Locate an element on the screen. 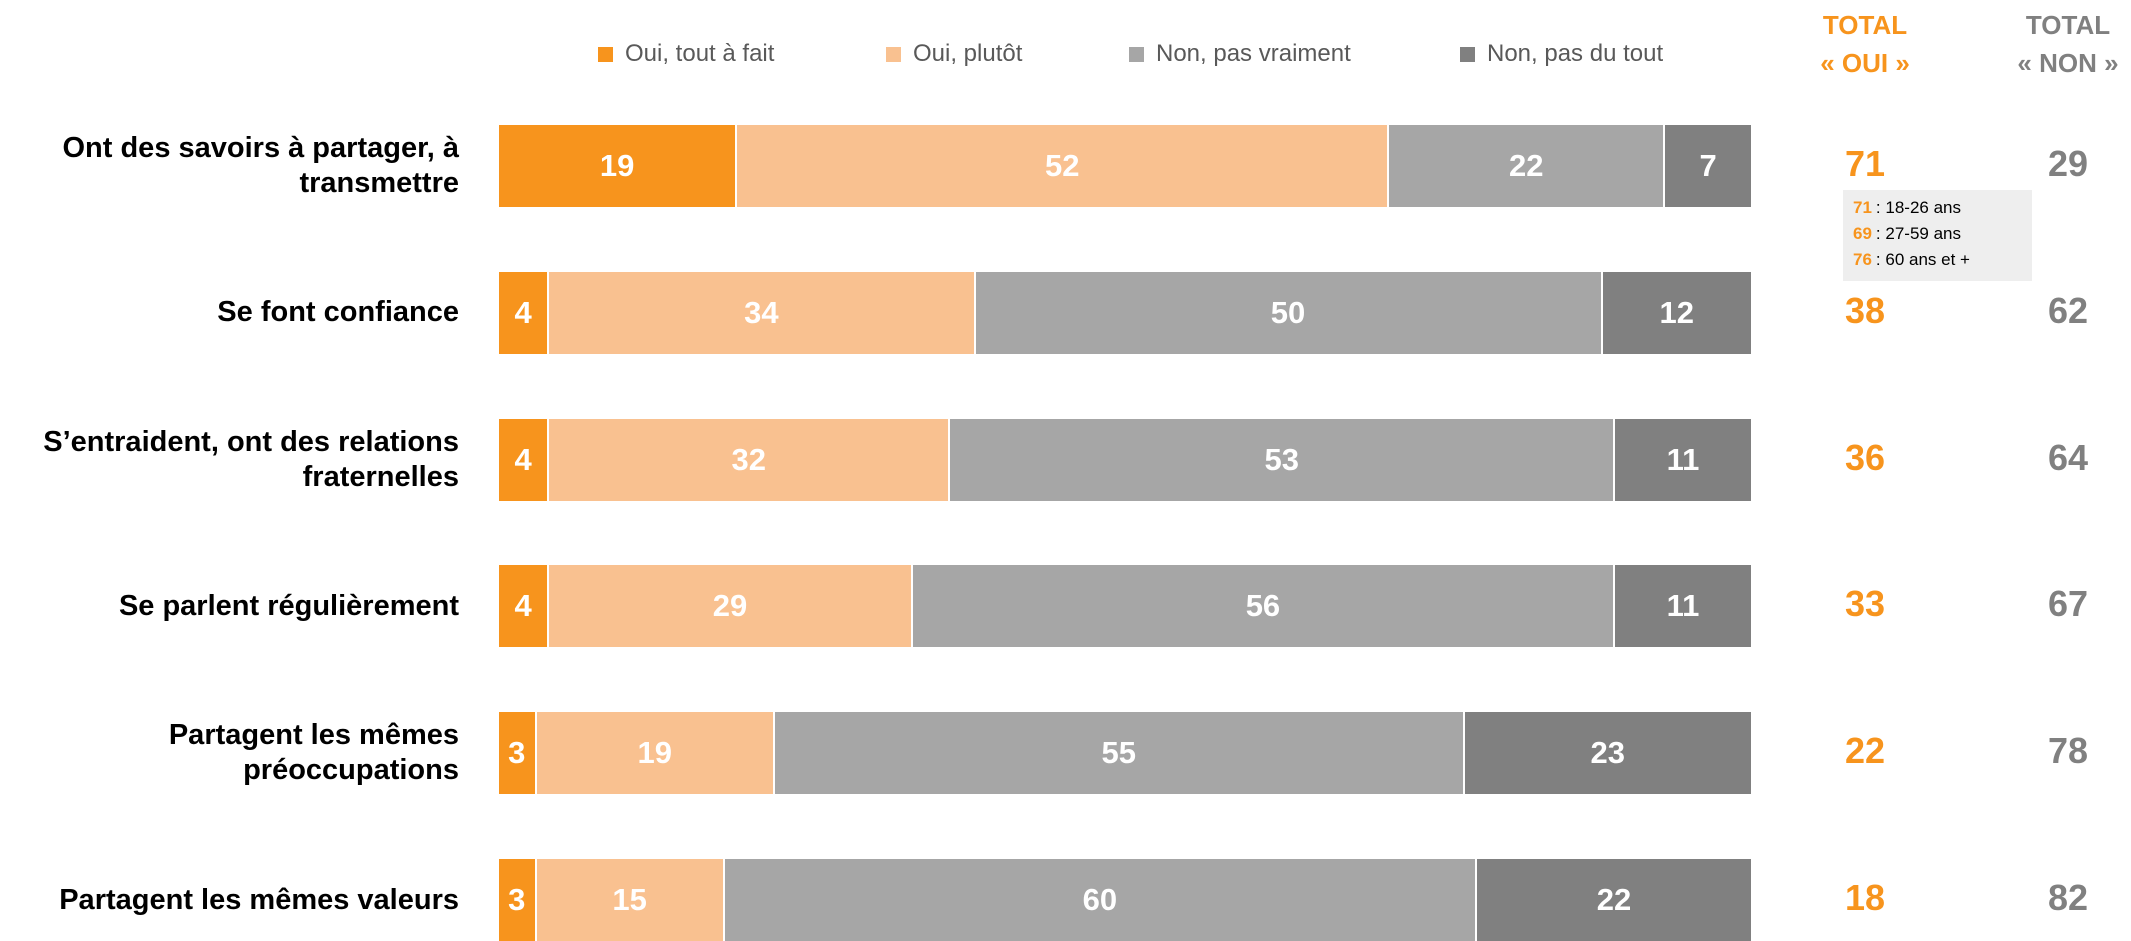 The width and height of the screenshot is (2131, 941). value-label: 55 is located at coordinates (1118, 753).